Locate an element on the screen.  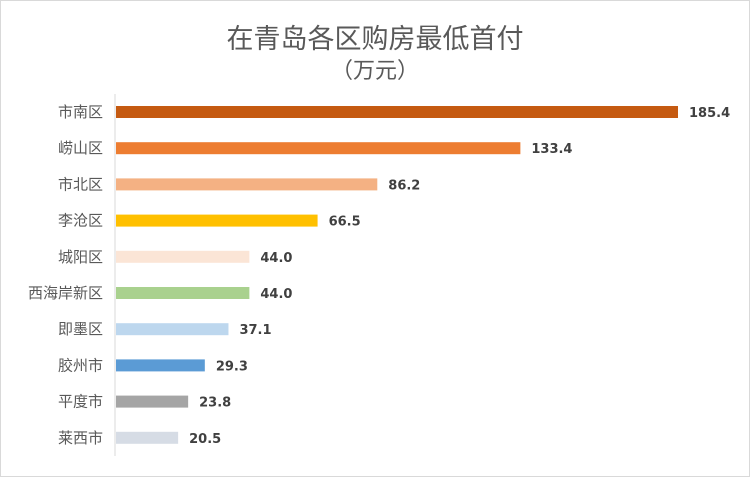
value-label: 23.8 is located at coordinates (215, 403).